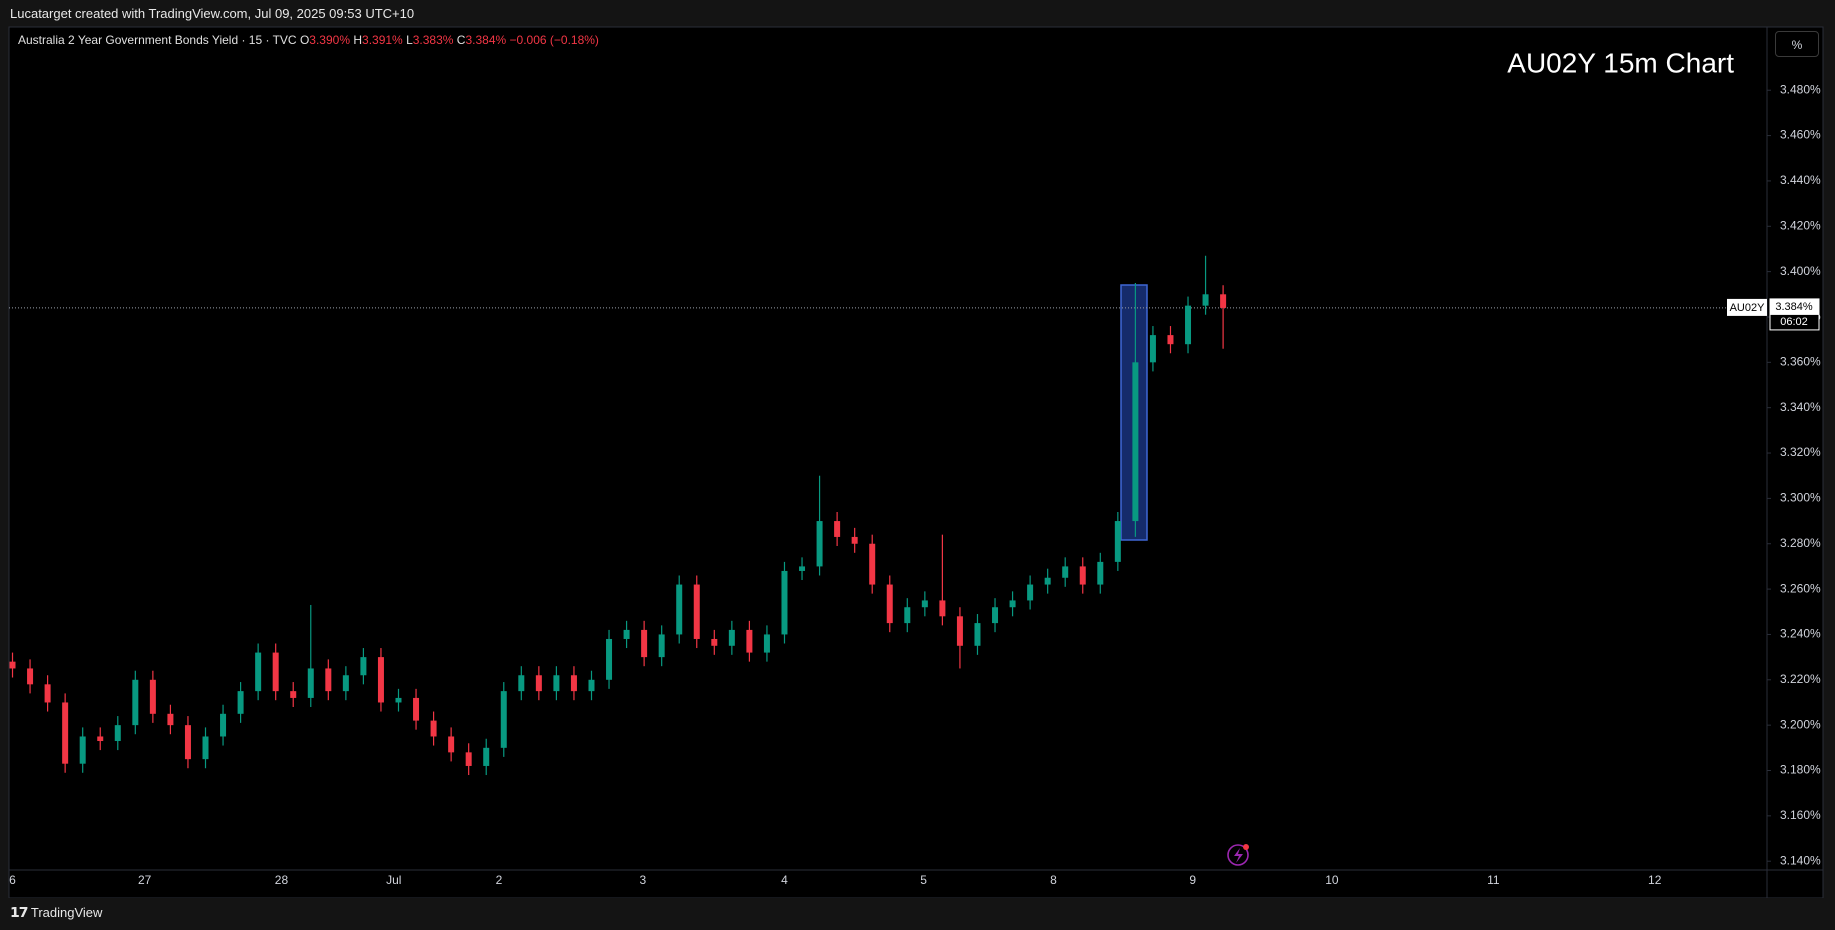 This screenshot has height=930, width=1835. Describe the element at coordinates (1493, 880) in the screenshot. I see `x-tick-label: 11` at that location.